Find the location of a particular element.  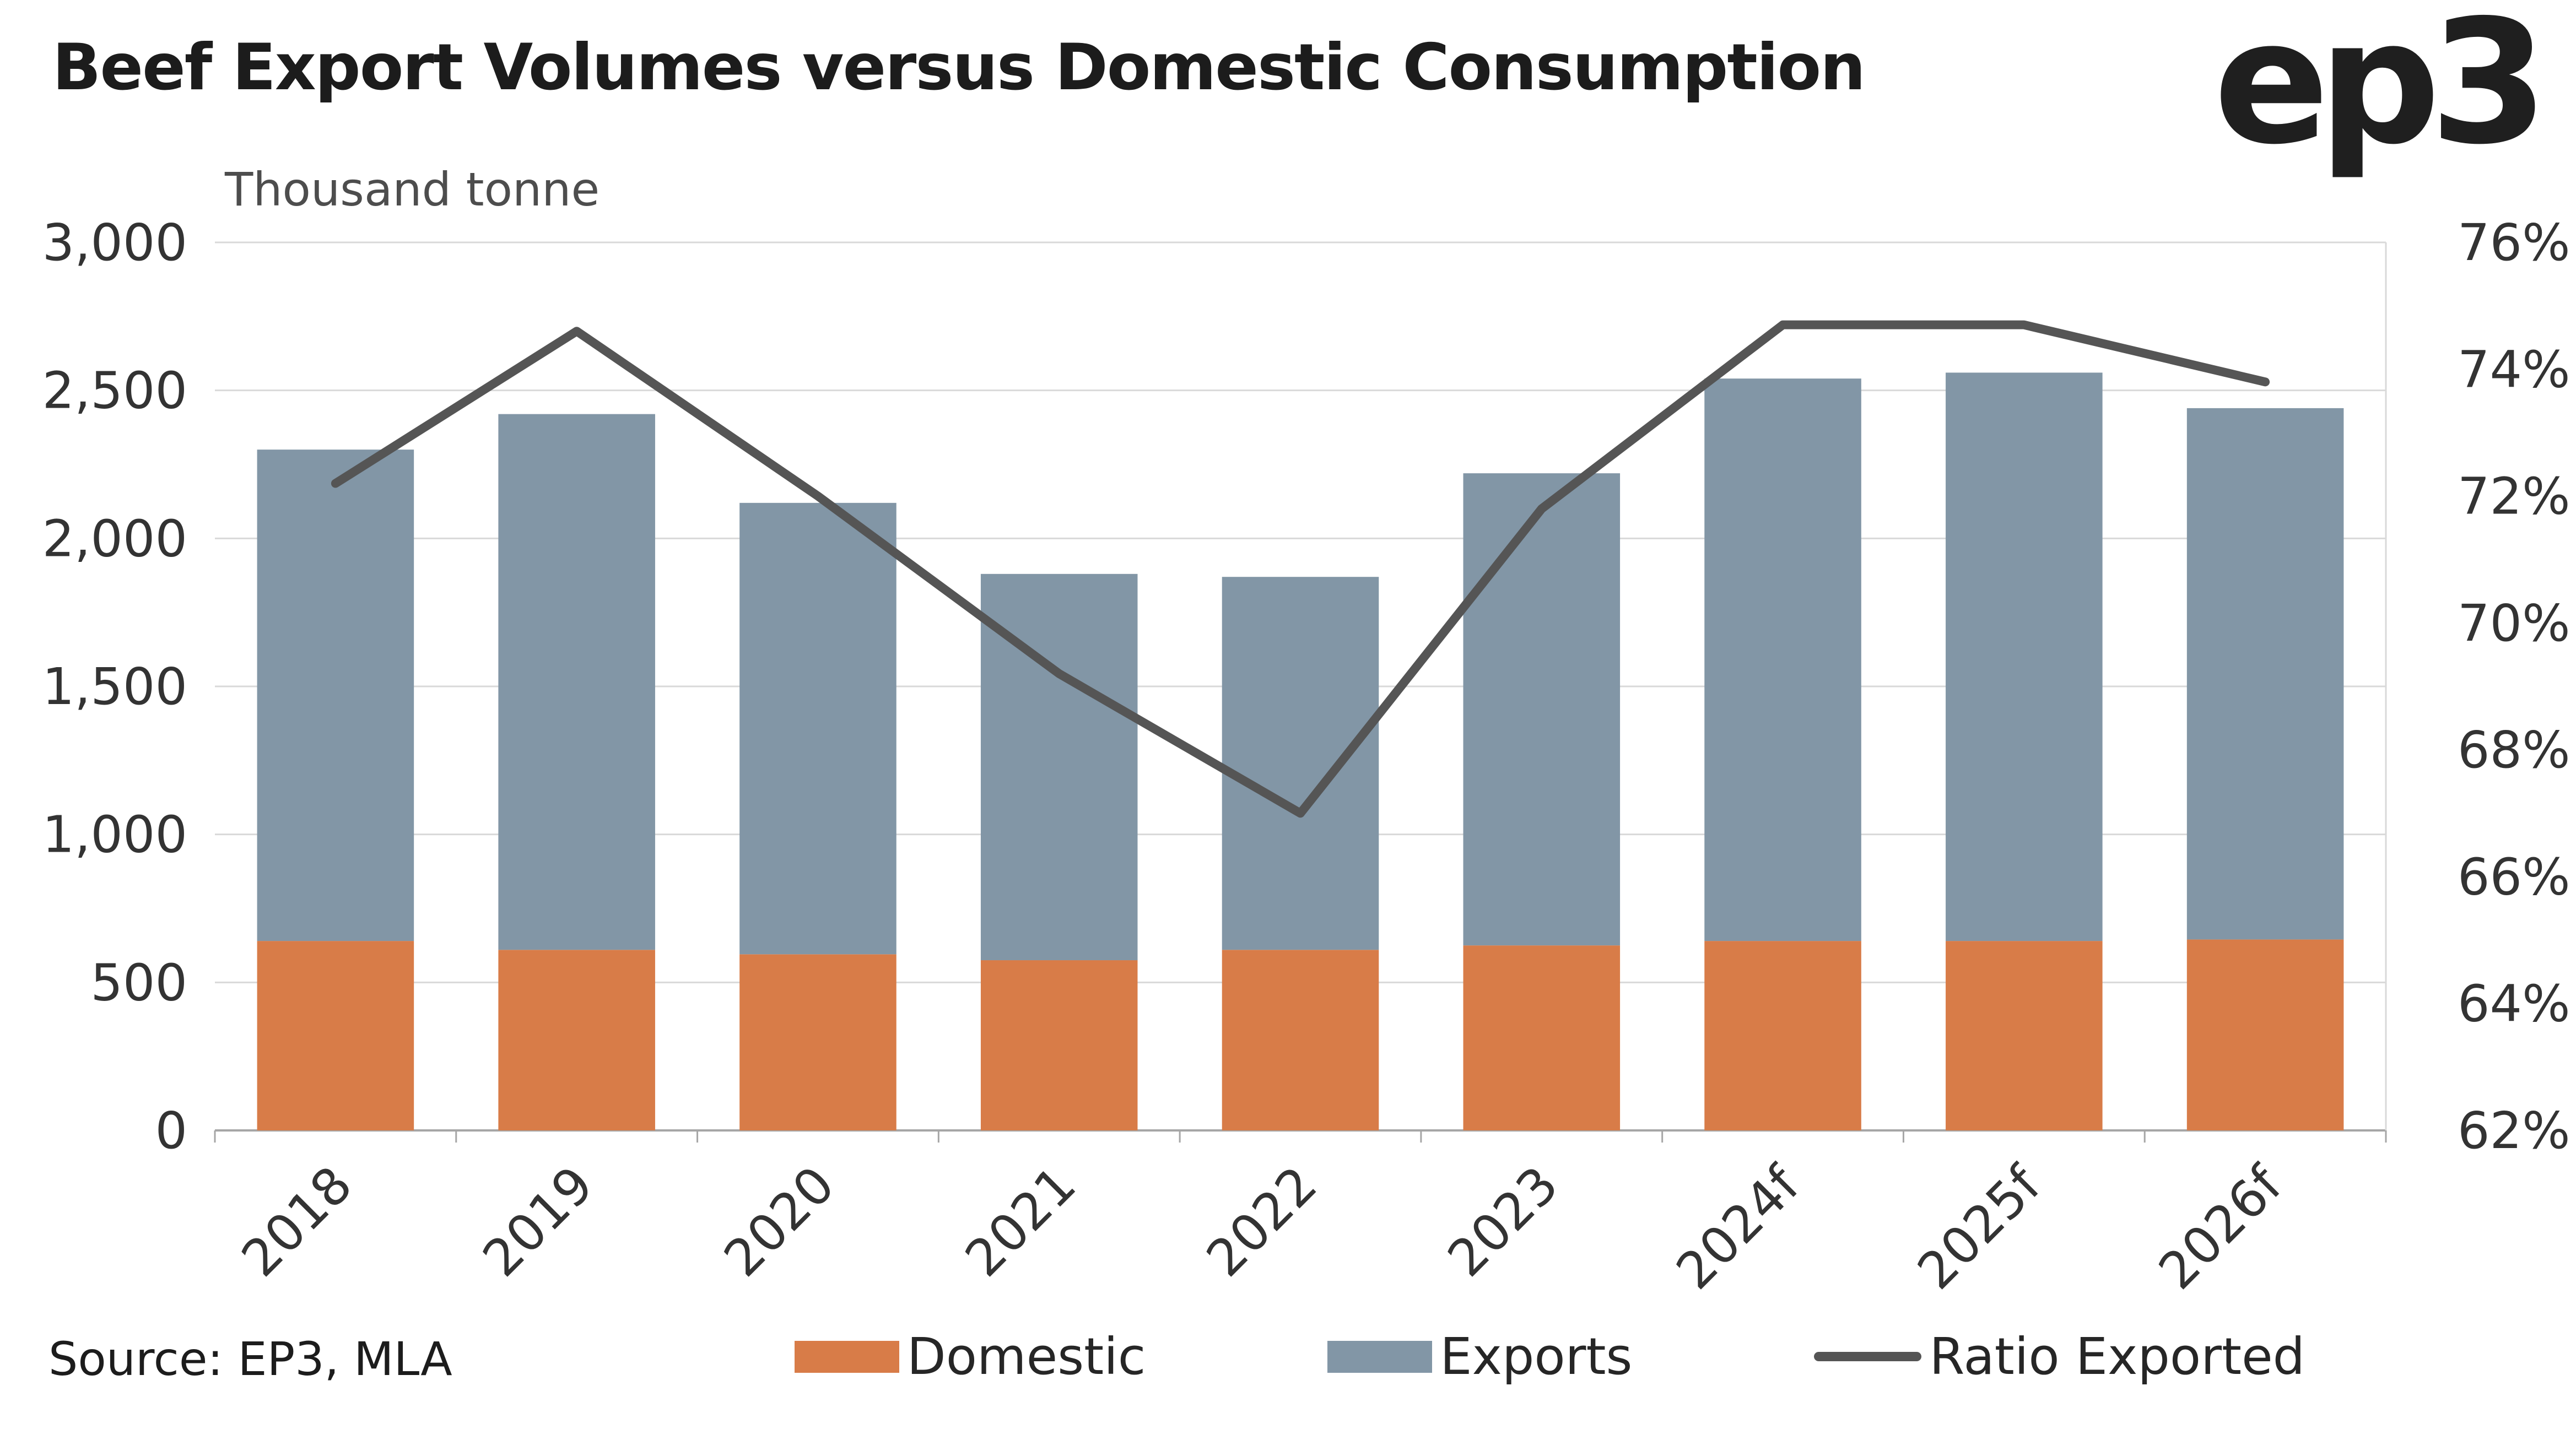

legend-label-exports: Exports is located at coordinates (1536, 1356).